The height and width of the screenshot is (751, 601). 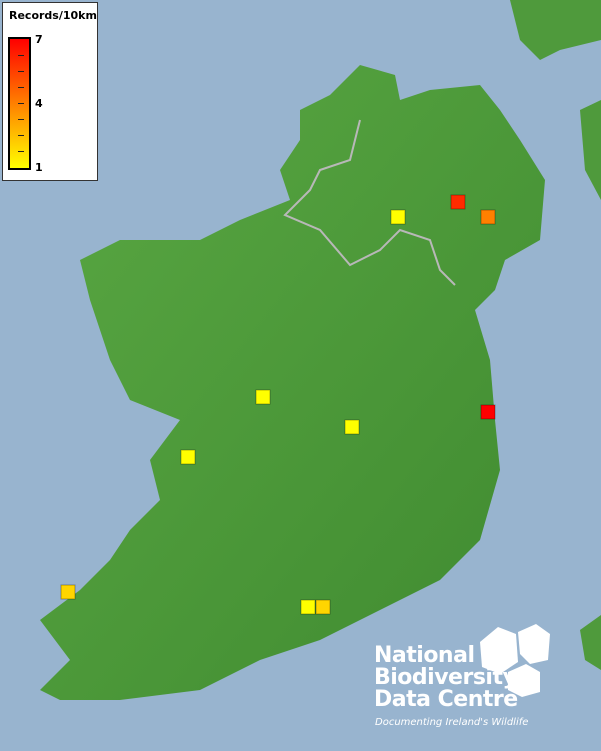 What do you see at coordinates (39, 103) in the screenshot?
I see `legend-mid-label: 4` at bounding box center [39, 103].